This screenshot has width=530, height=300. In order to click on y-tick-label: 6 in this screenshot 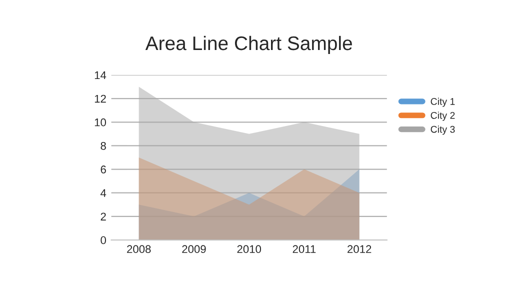, I will do `click(103, 170)`.